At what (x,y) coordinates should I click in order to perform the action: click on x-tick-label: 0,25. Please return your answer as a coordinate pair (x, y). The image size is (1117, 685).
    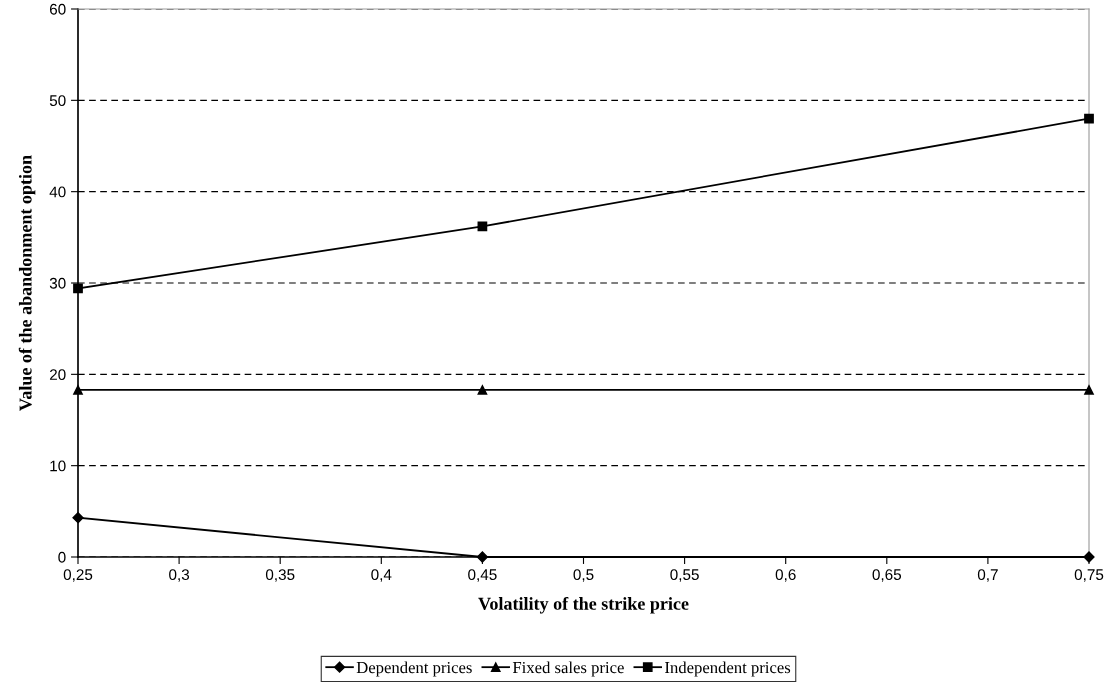
    Looking at the image, I should click on (78, 575).